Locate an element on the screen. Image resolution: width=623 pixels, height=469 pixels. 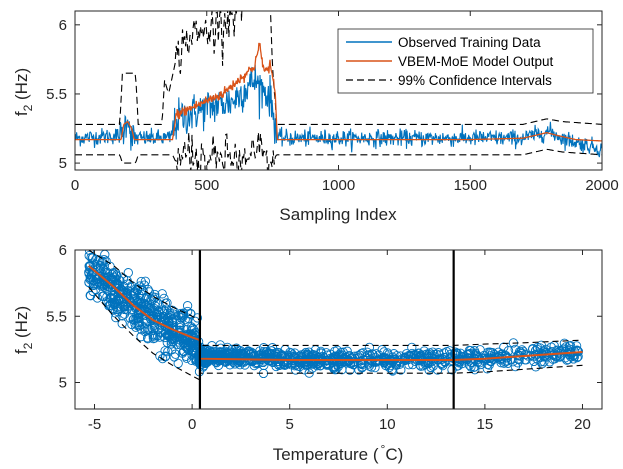
top-xtick-label: 1000 is located at coordinates (338, 185).